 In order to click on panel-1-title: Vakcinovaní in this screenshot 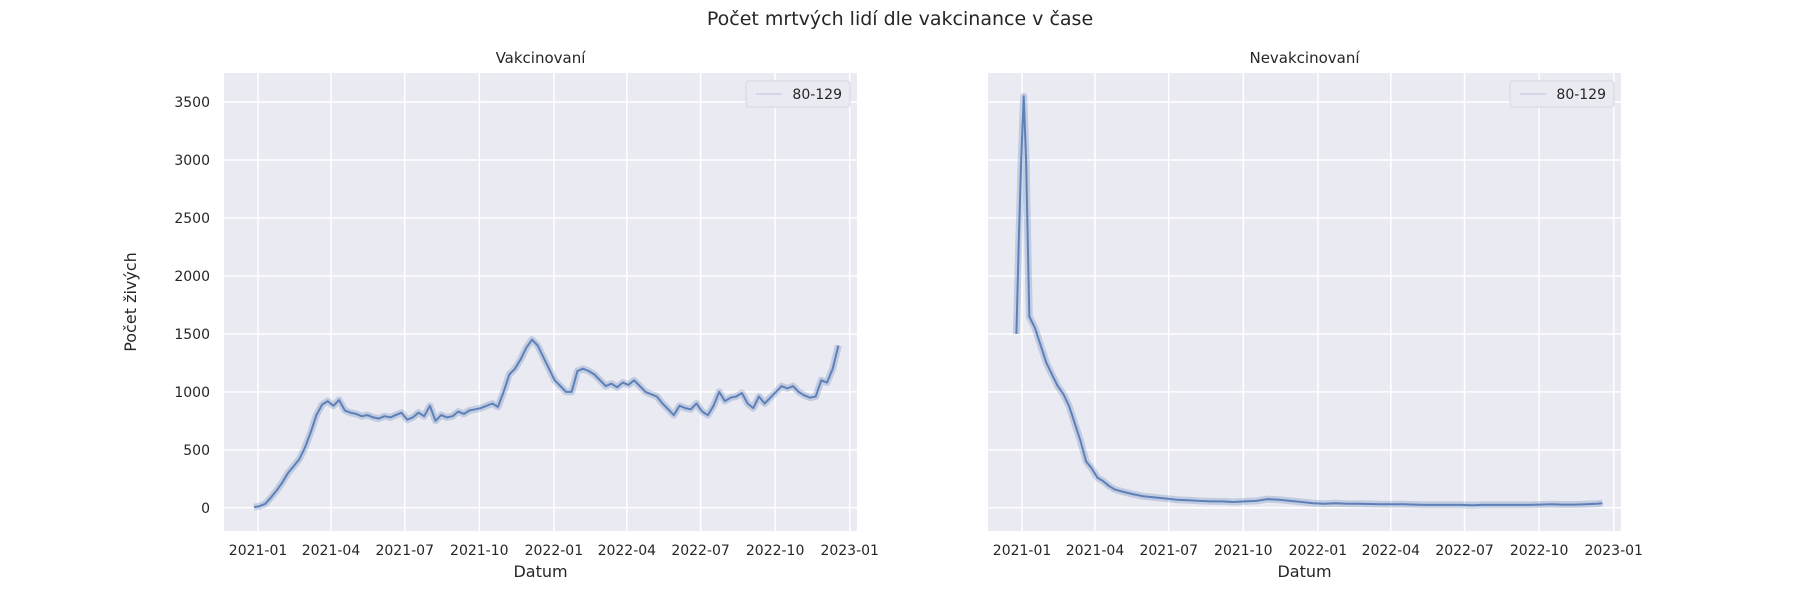, I will do `click(541, 58)`.